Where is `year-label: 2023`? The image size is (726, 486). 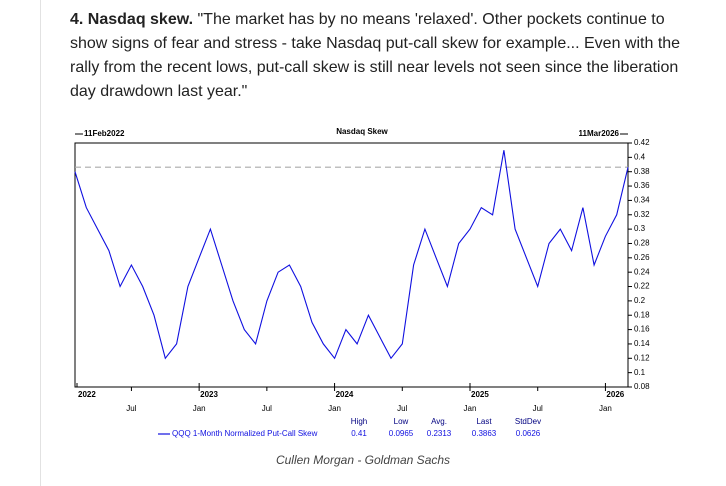 year-label: 2023 is located at coordinates (209, 394).